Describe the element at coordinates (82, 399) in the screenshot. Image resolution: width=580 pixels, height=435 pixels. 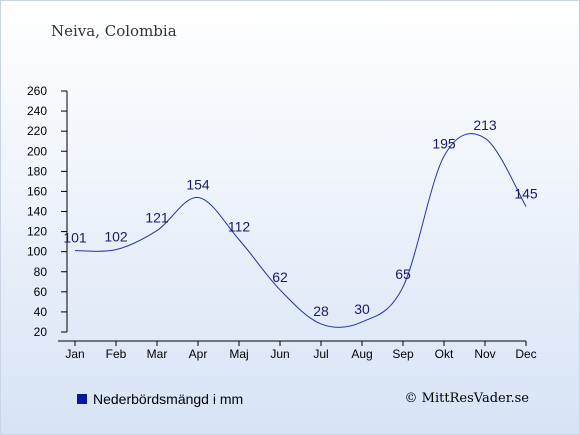
I see `legend-swatch` at that location.